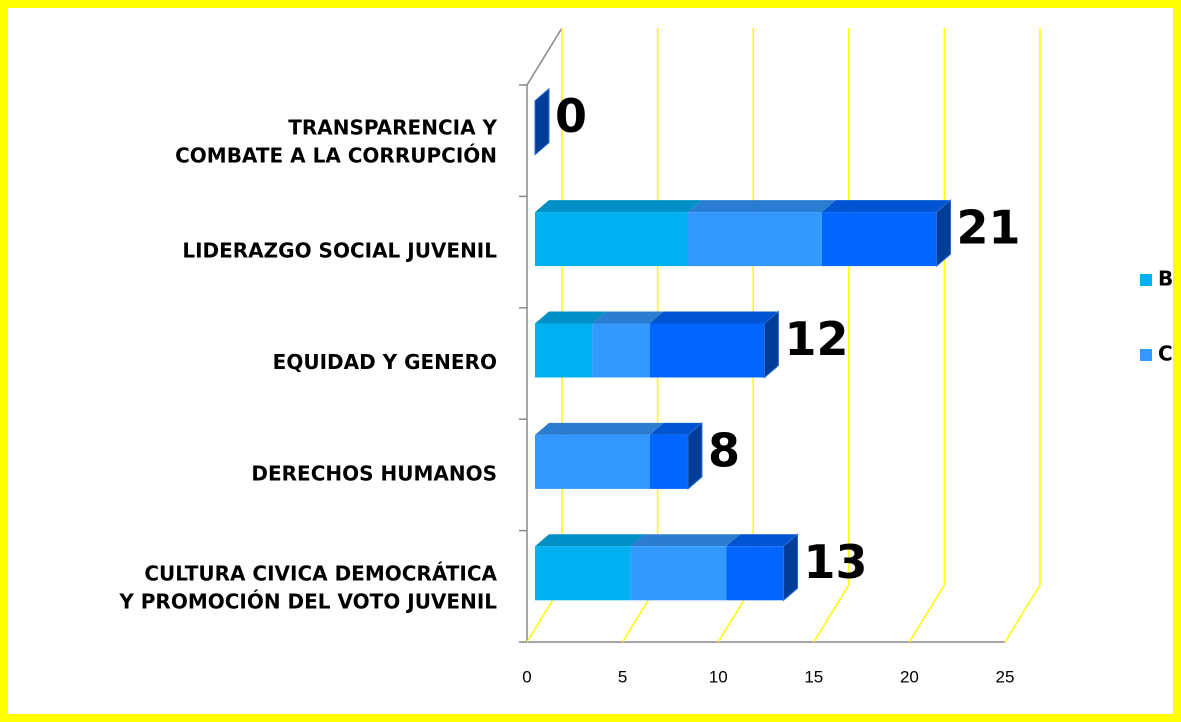 The width and height of the screenshot is (1181, 722). Describe the element at coordinates (320, 573) in the screenshot. I see `category-label-line: CULTURA CIVICA DEMOCRÁTICA` at that location.